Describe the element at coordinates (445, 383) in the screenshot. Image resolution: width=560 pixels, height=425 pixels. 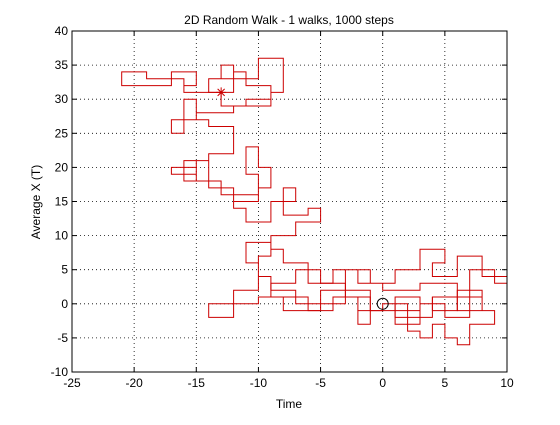
I see `x-tick-label: 5` at that location.